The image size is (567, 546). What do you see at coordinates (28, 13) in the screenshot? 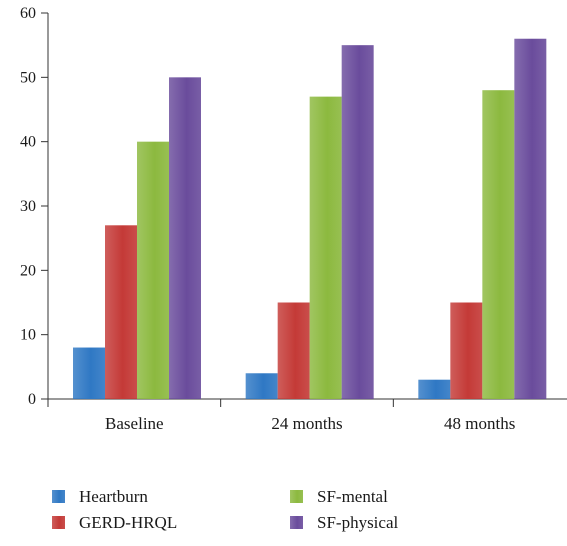
I see `y-tick-label: 60` at bounding box center [28, 13].